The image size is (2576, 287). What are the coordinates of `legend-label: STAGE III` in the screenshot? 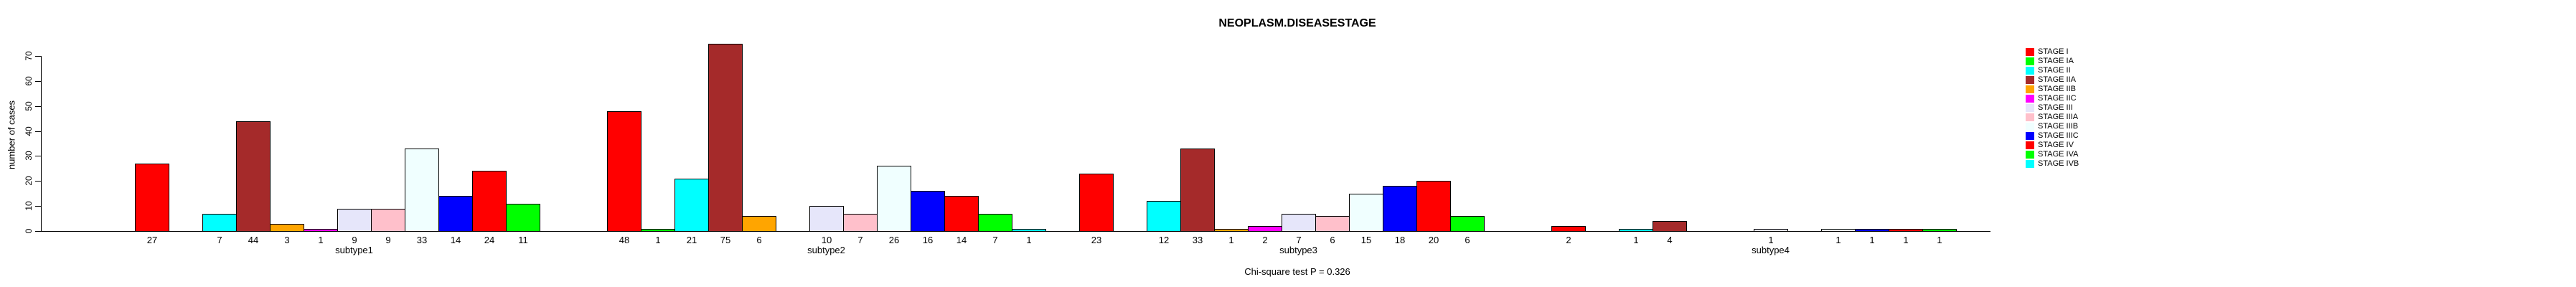 It's located at (2055, 107).